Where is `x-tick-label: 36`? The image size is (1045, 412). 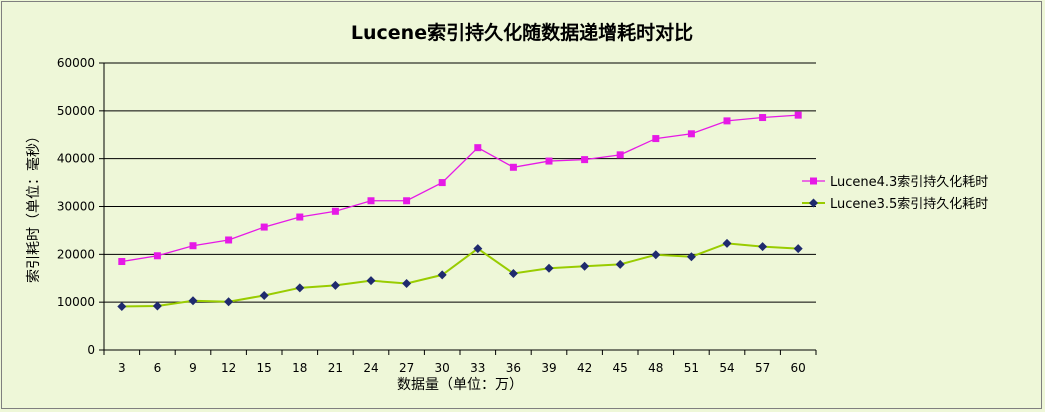 x-tick-label: 36 is located at coordinates (513, 368).